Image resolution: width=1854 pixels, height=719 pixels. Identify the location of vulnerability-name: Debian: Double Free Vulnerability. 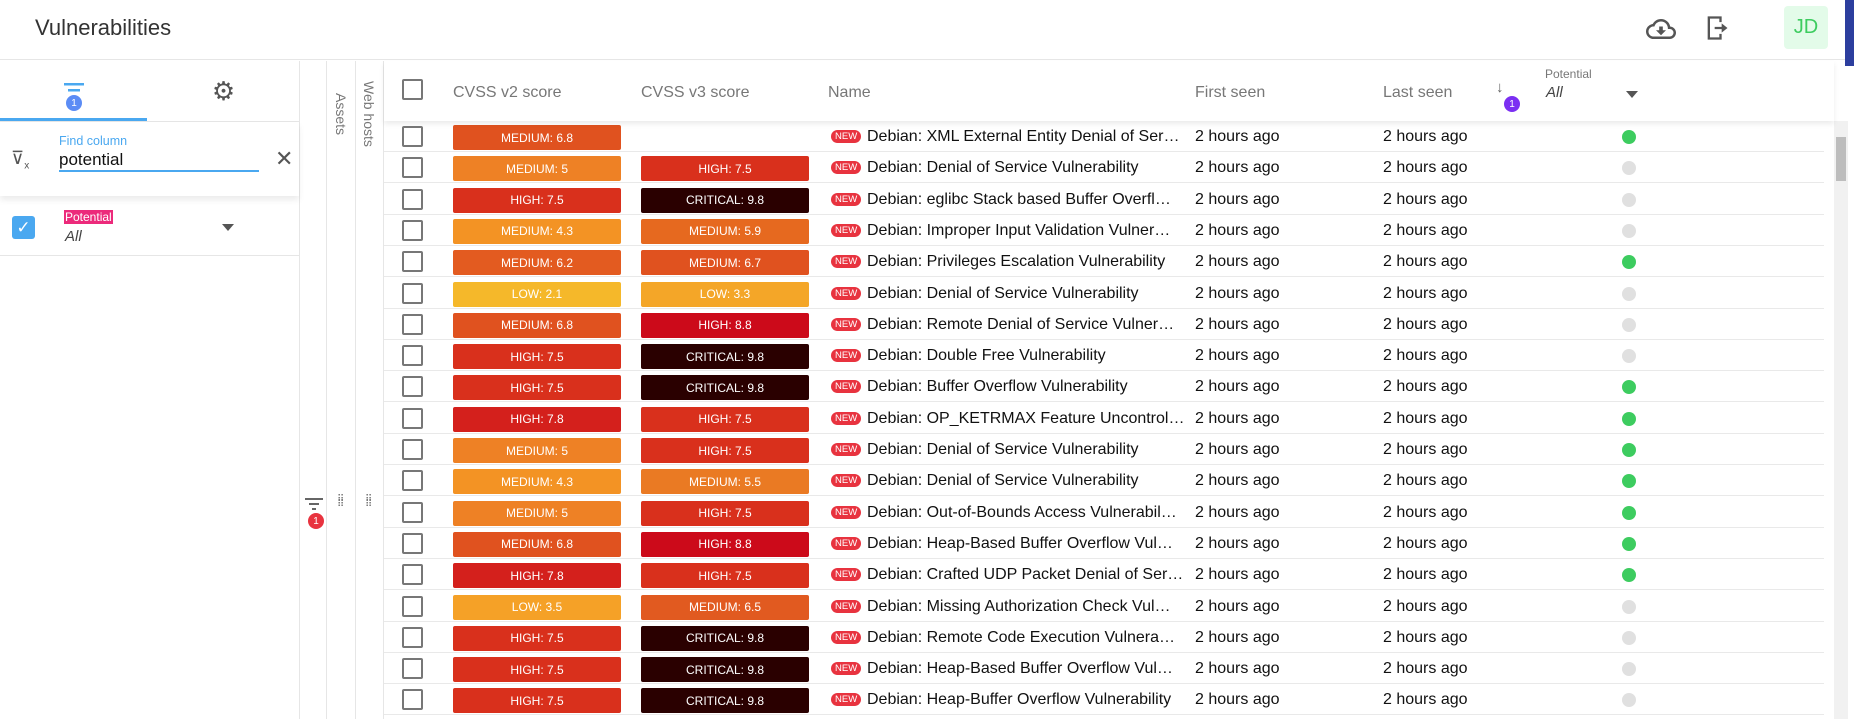
(986, 356).